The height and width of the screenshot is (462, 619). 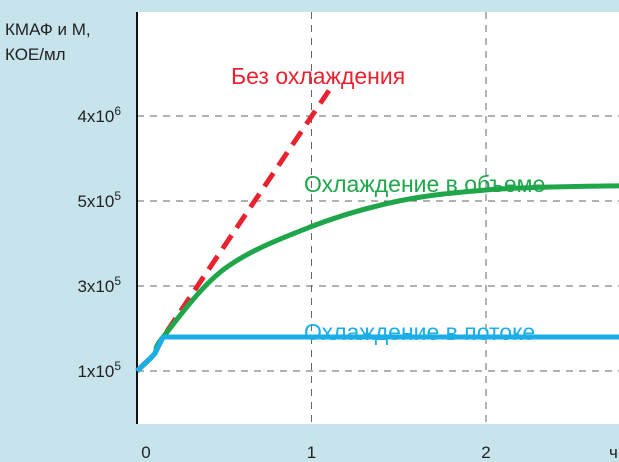 I want to click on series-label-flow-cooling: Охлаждение в потоке, so click(x=419, y=332).